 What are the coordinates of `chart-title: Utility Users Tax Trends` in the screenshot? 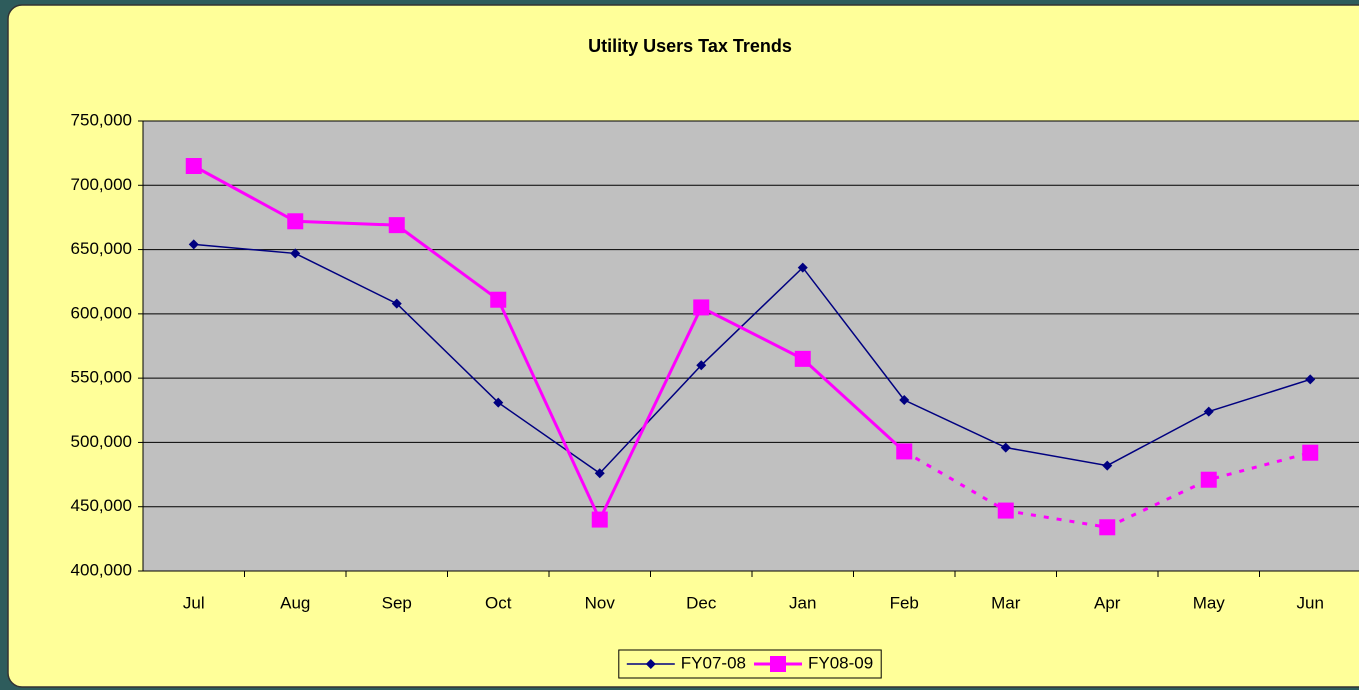 It's located at (690, 46).